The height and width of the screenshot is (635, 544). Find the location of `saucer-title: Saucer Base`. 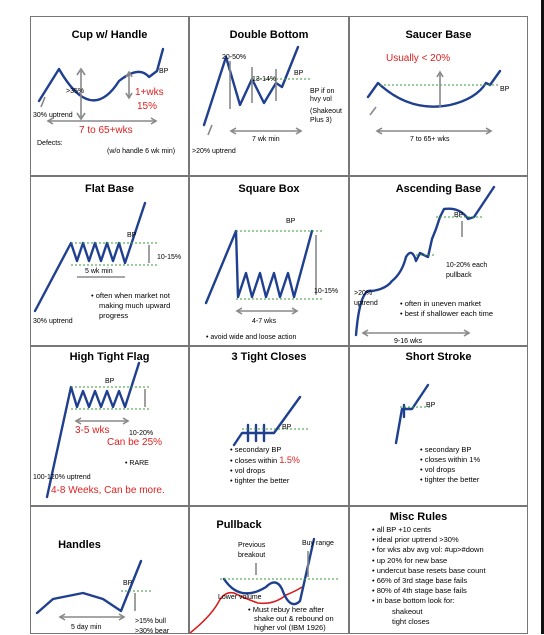

saucer-title: Saucer Base is located at coordinates (438, 35).